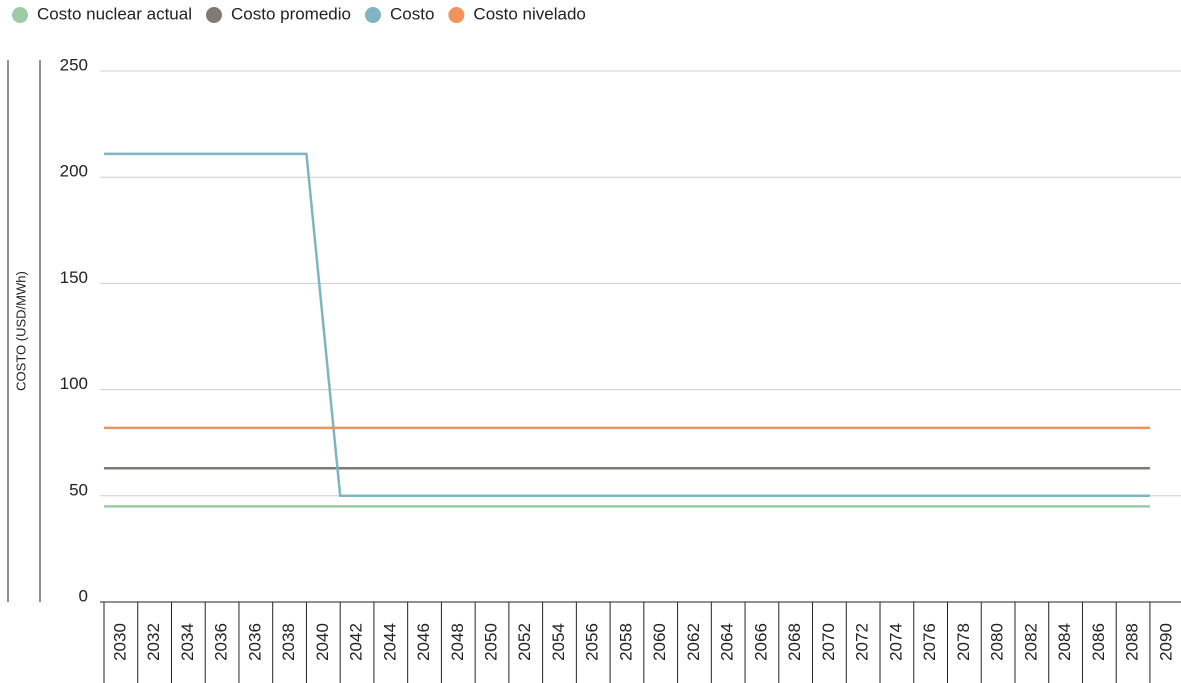  Describe the element at coordinates (592, 642) in the screenshot. I see `x-tick-label: 2056` at that location.